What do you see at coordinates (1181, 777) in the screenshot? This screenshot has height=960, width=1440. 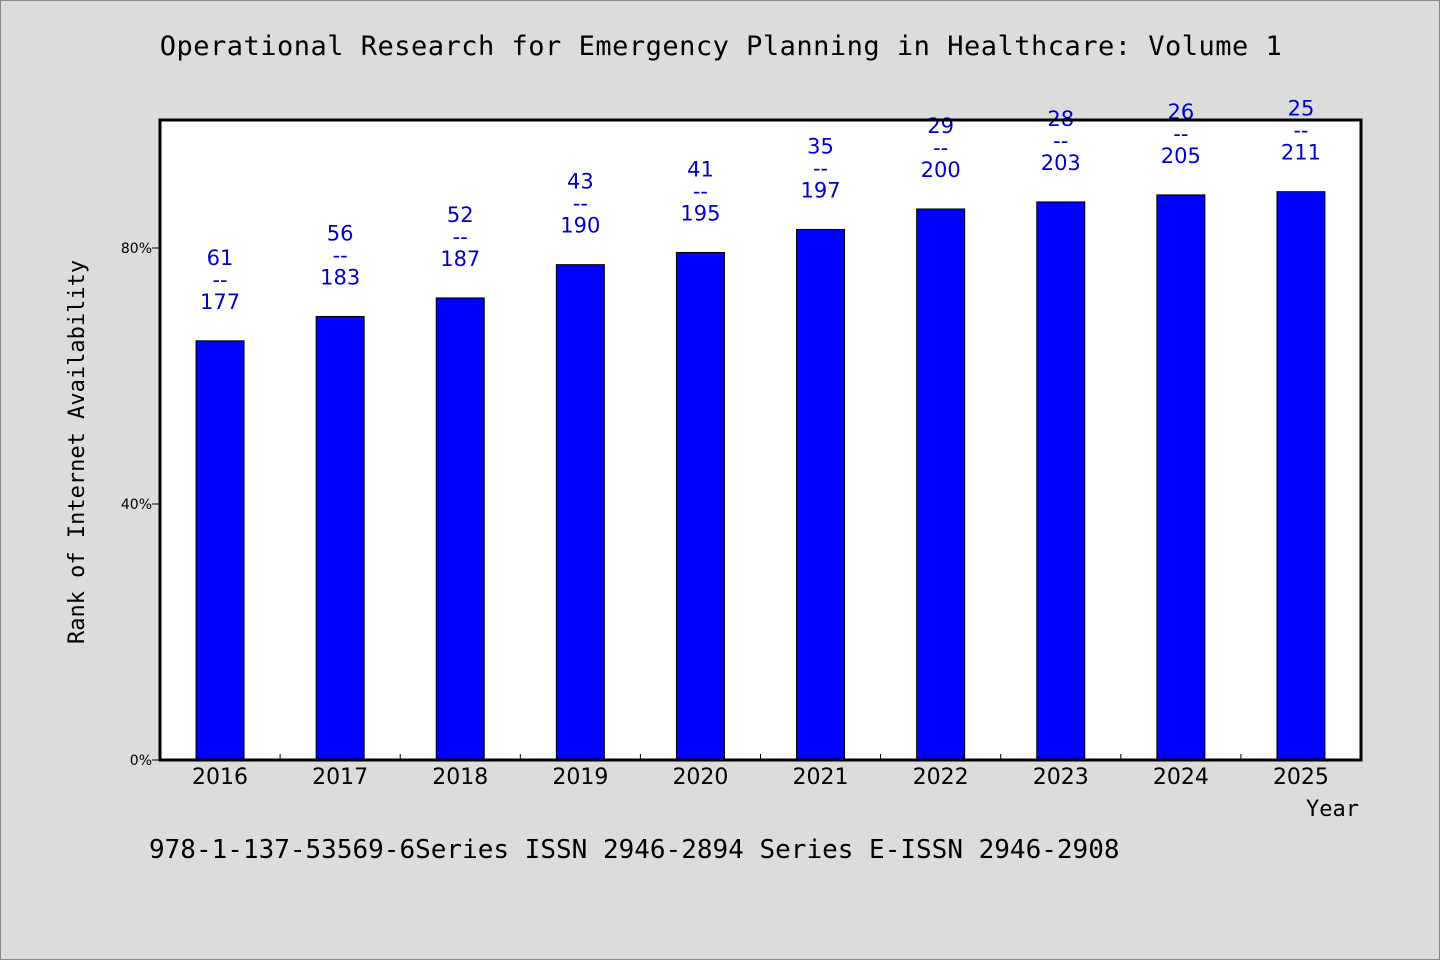 I see `x-tick-label-2024: 2024` at bounding box center [1181, 777].